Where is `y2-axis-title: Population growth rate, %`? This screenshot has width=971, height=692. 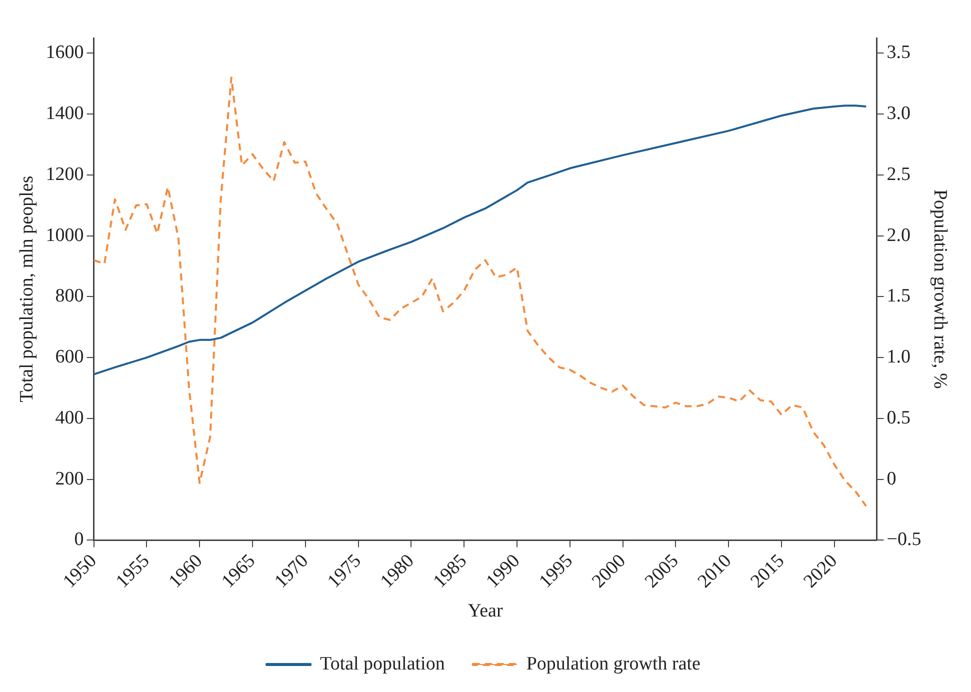
y2-axis-title: Population growth rate, % is located at coordinates (940, 289).